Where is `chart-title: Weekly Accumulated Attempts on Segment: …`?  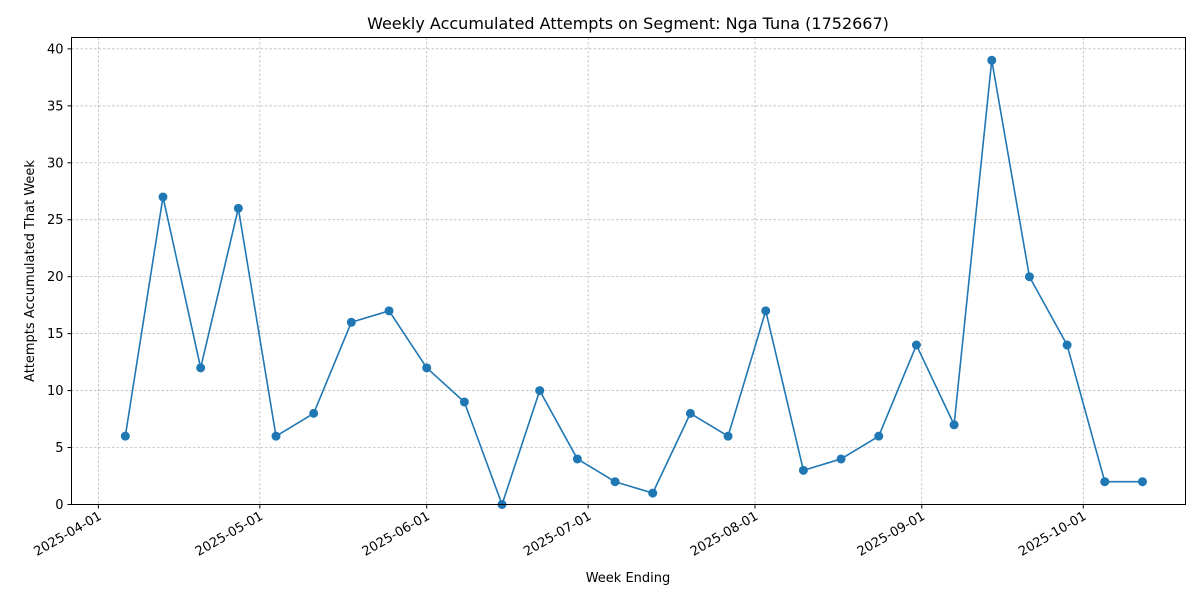 chart-title: Weekly Accumulated Attempts on Segment: … is located at coordinates (628, 23).